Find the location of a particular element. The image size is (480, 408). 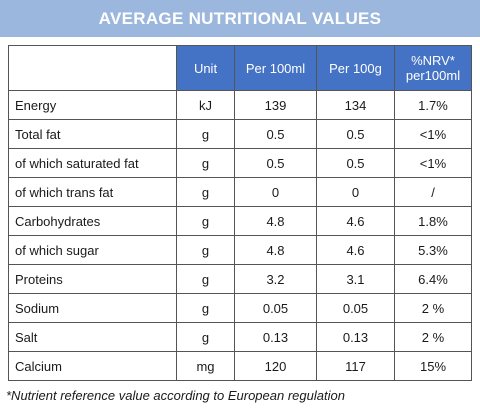

page-title: AVERAGE NUTRITIONAL VALUES is located at coordinates (240, 18).